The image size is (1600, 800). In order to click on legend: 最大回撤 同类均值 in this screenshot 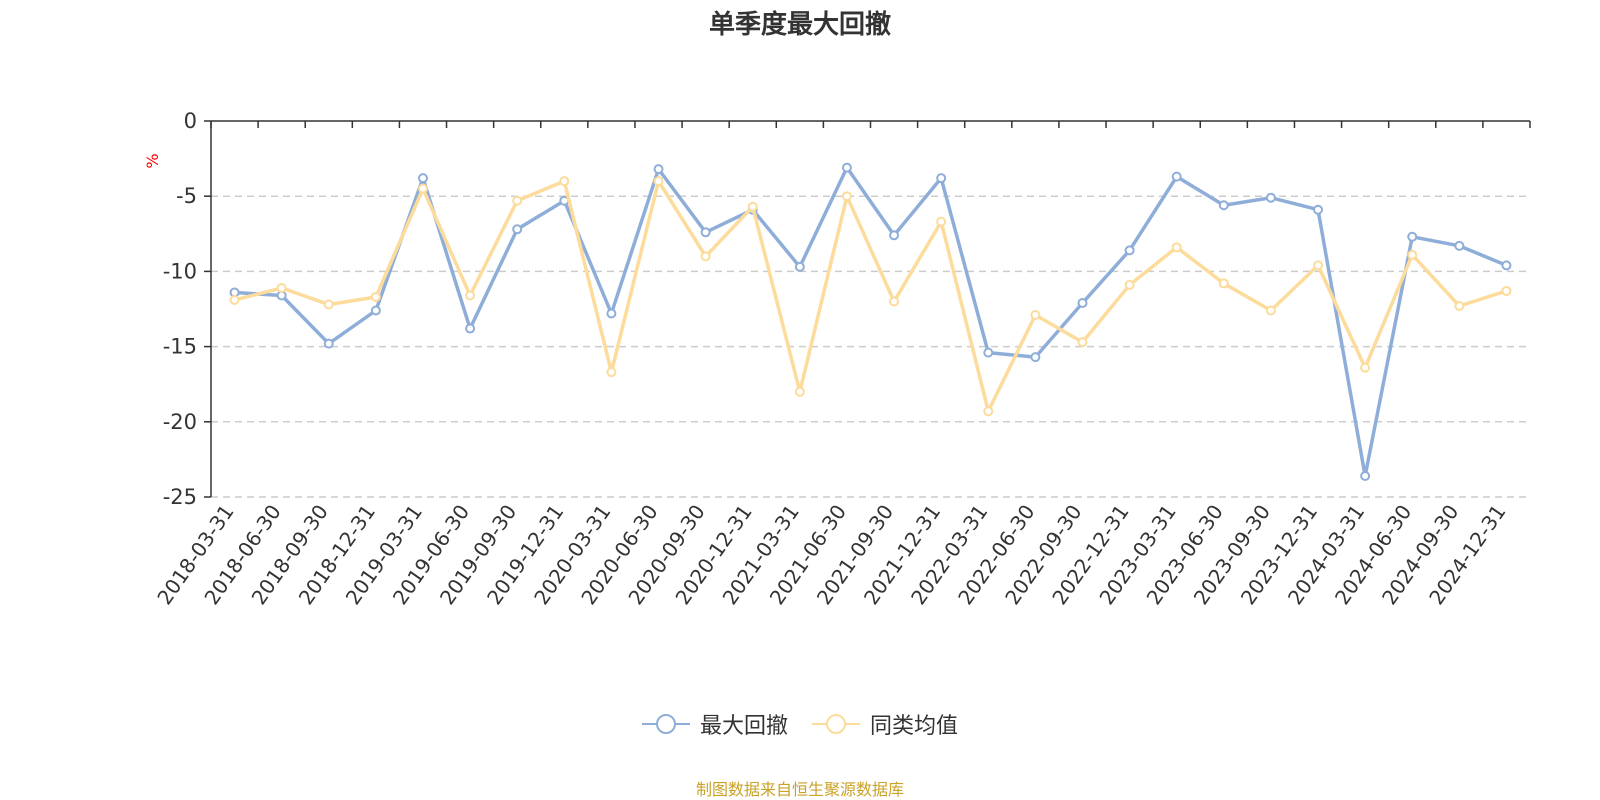, I will do `click(800, 724)`.